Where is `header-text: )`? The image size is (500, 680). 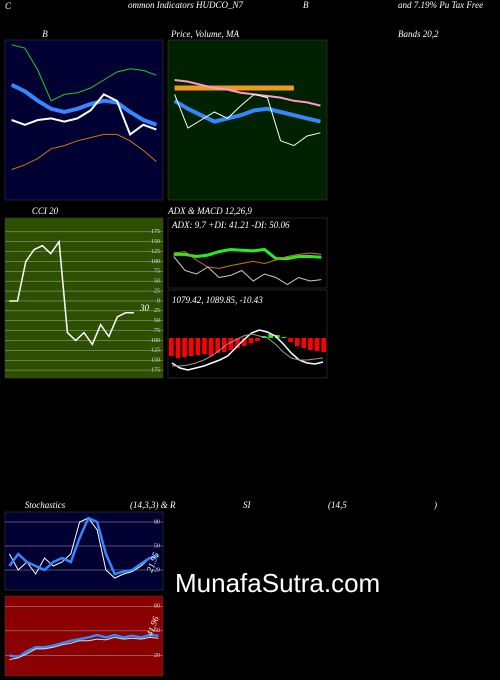 header-text: ) is located at coordinates (435, 505).